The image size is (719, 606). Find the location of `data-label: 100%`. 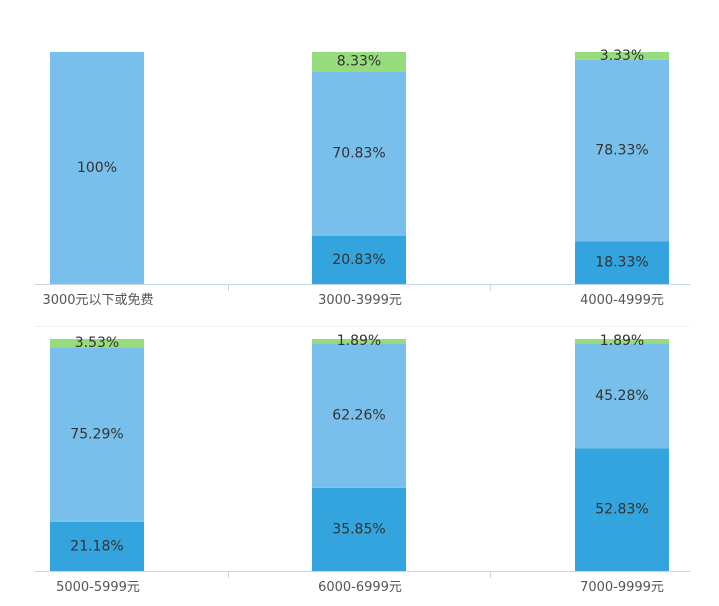

data-label: 100% is located at coordinates (97, 168).